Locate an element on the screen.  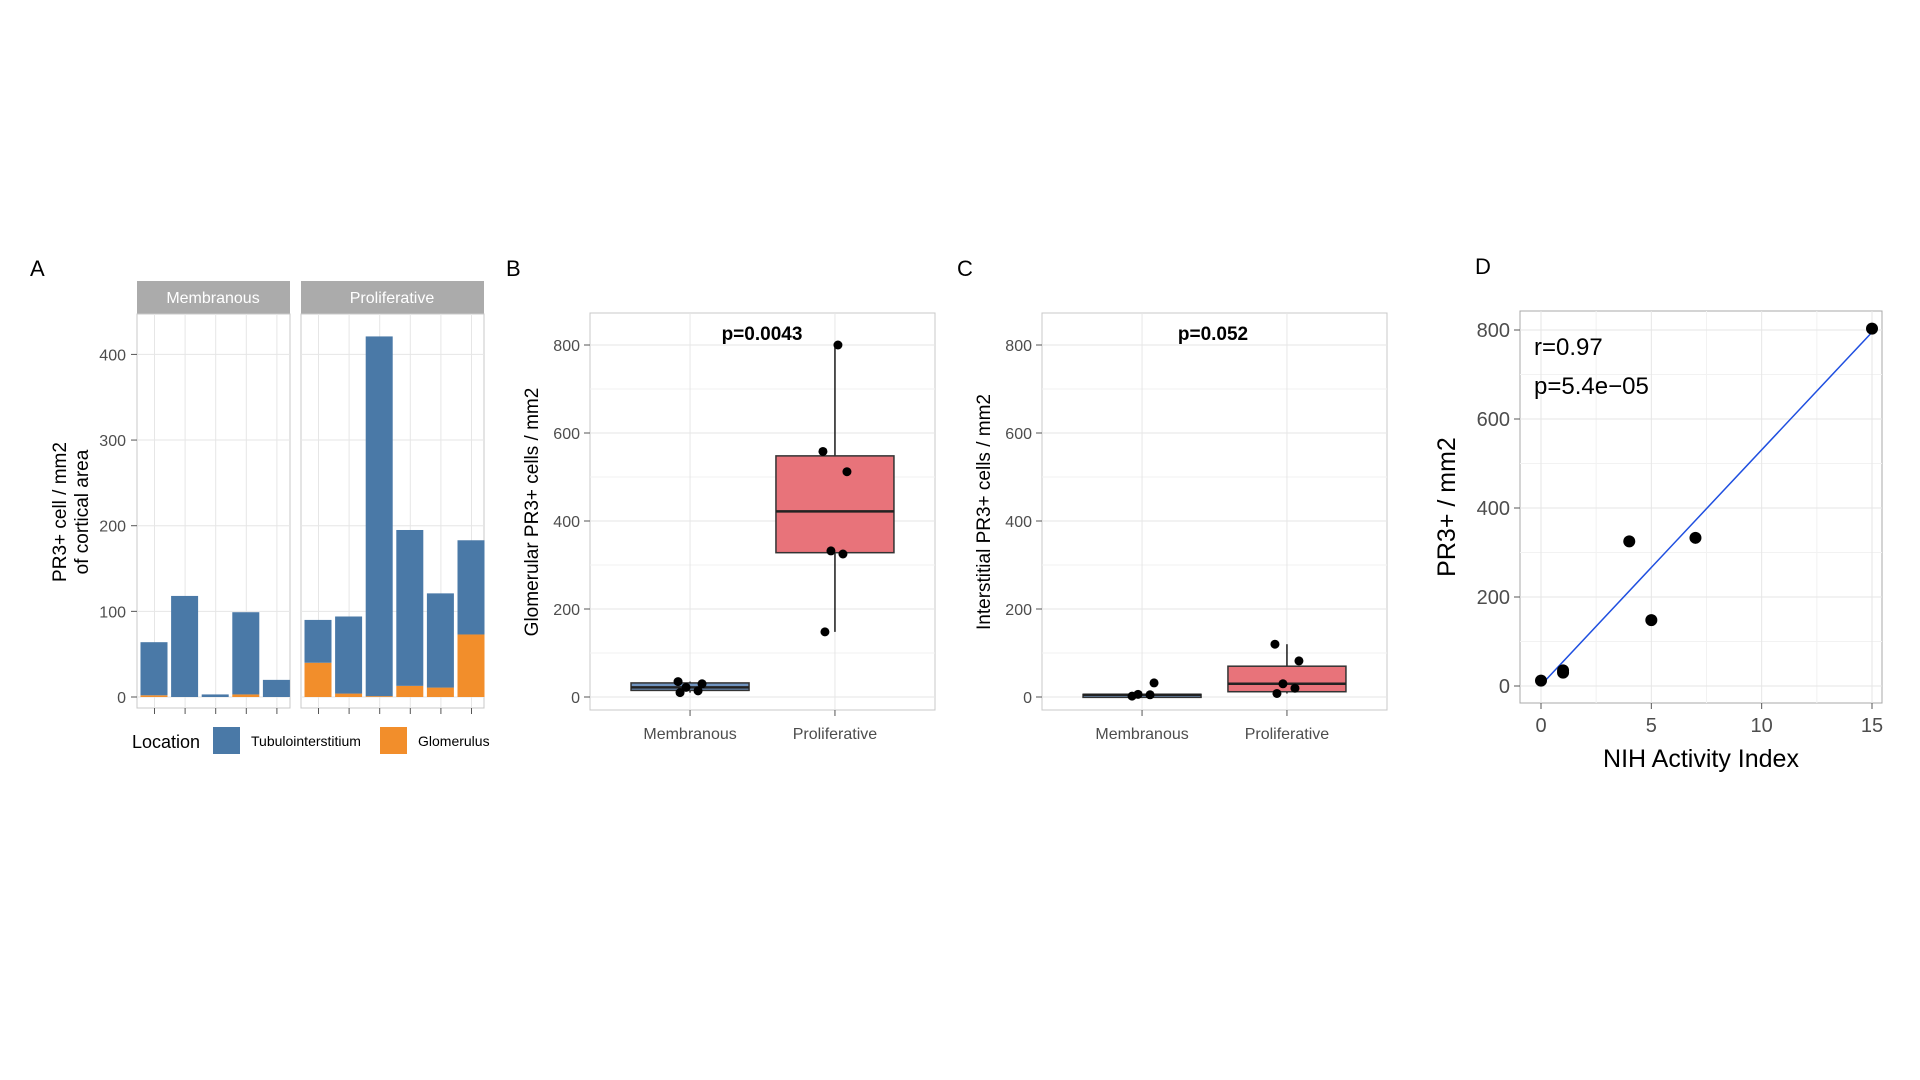
panel-d-r-value: r=0.97 is located at coordinates (1568, 347).